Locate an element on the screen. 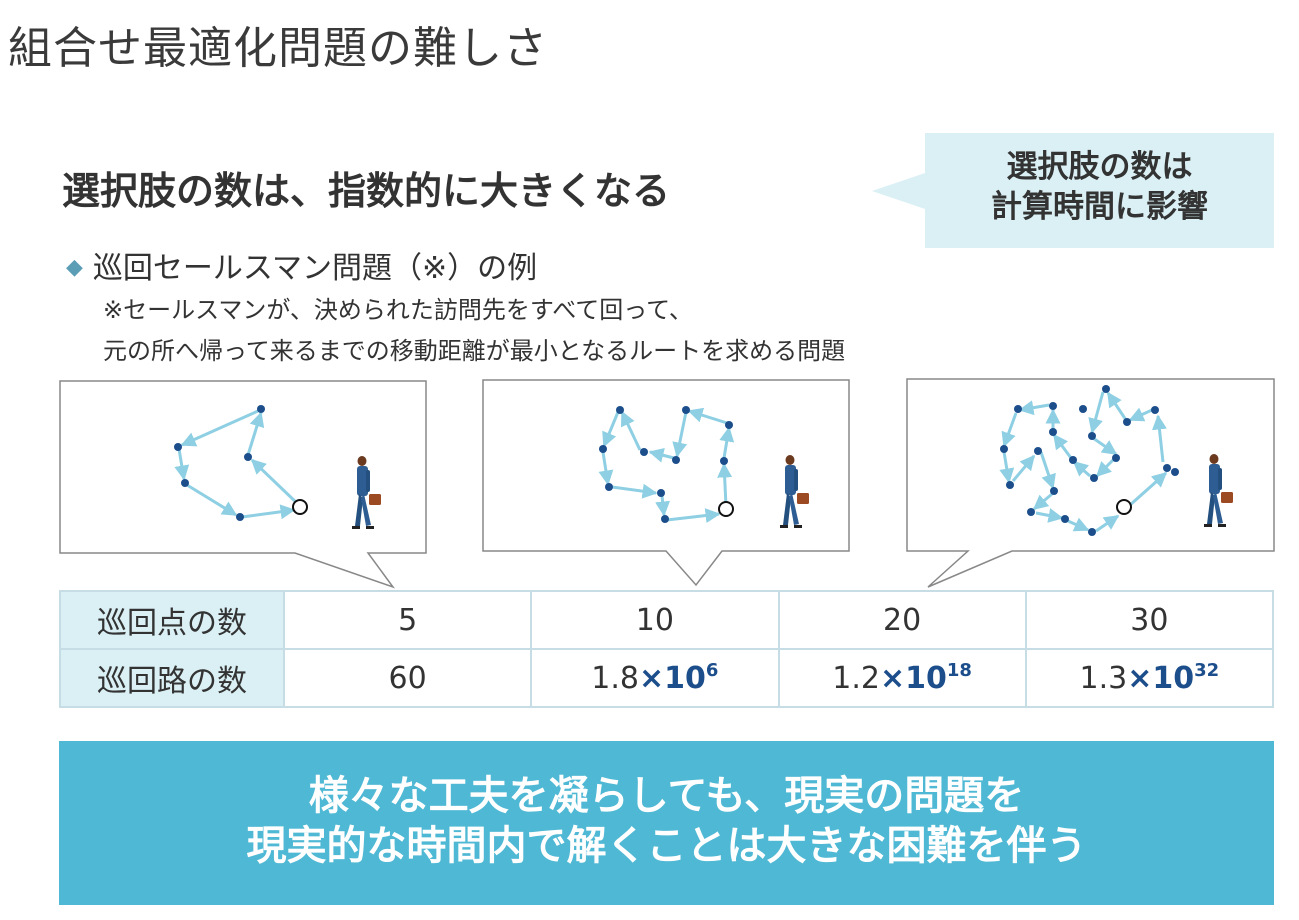 This screenshot has width=1299, height=920. table-row-routes: 巡回路の数 60 1.8×106 1.2×1018 1.3×1032 is located at coordinates (667, 678).